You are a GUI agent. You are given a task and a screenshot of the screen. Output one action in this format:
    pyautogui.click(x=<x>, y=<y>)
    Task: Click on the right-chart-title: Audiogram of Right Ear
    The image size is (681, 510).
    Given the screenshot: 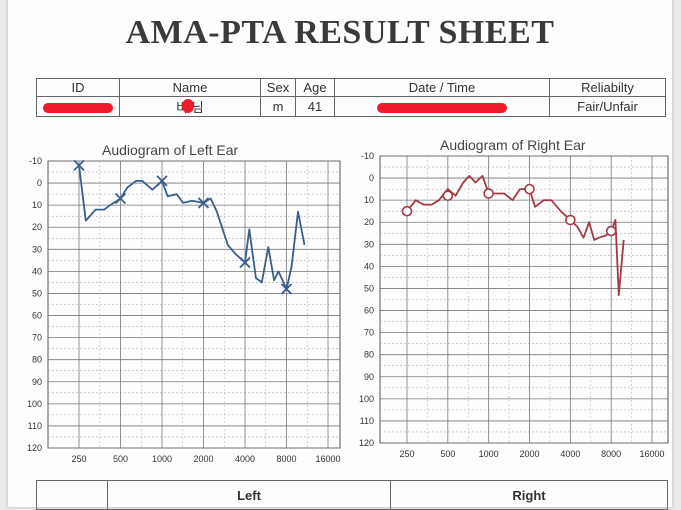 What is the action you would take?
    pyautogui.click(x=513, y=145)
    